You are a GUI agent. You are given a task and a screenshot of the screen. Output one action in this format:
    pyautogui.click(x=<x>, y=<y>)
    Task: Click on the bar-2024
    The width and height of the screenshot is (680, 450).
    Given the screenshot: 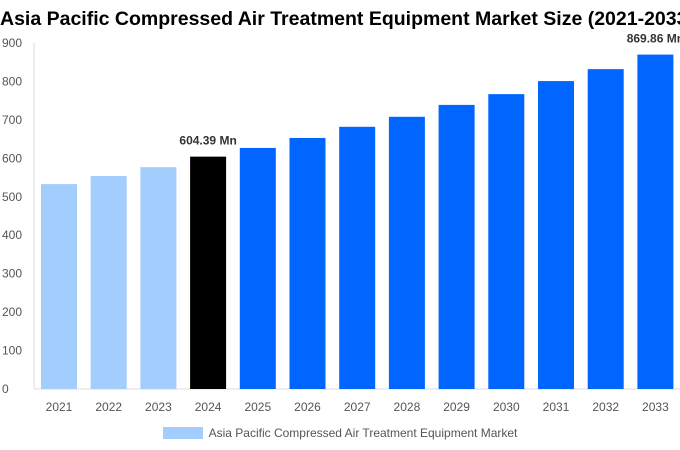 What is the action you would take?
    pyautogui.click(x=208, y=272)
    